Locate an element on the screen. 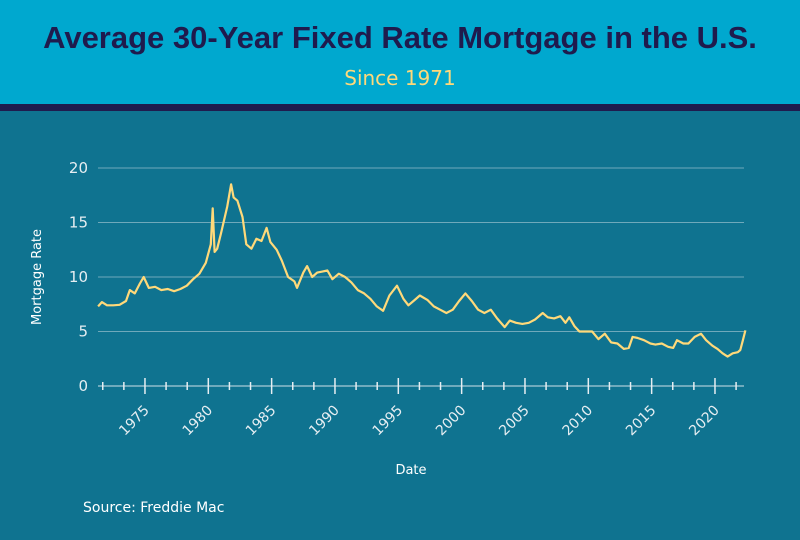 The width and height of the screenshot is (800, 540). y-tick-label: 0 is located at coordinates (83, 386).